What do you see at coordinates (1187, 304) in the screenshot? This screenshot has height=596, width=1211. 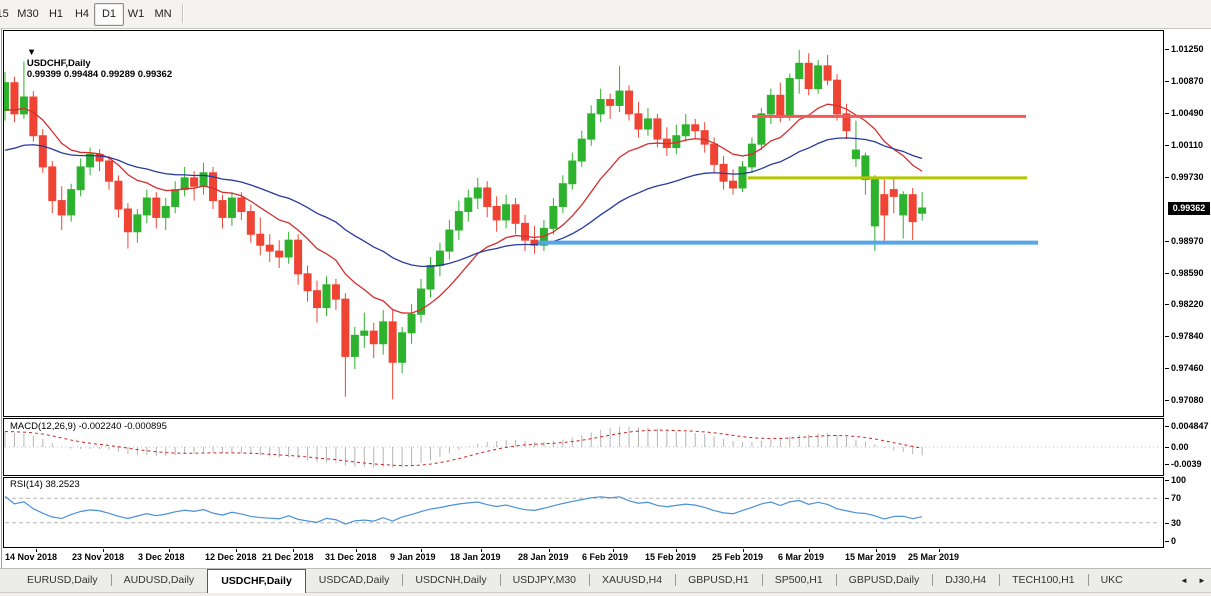 I see `price-axis-label: 0.98220` at bounding box center [1187, 304].